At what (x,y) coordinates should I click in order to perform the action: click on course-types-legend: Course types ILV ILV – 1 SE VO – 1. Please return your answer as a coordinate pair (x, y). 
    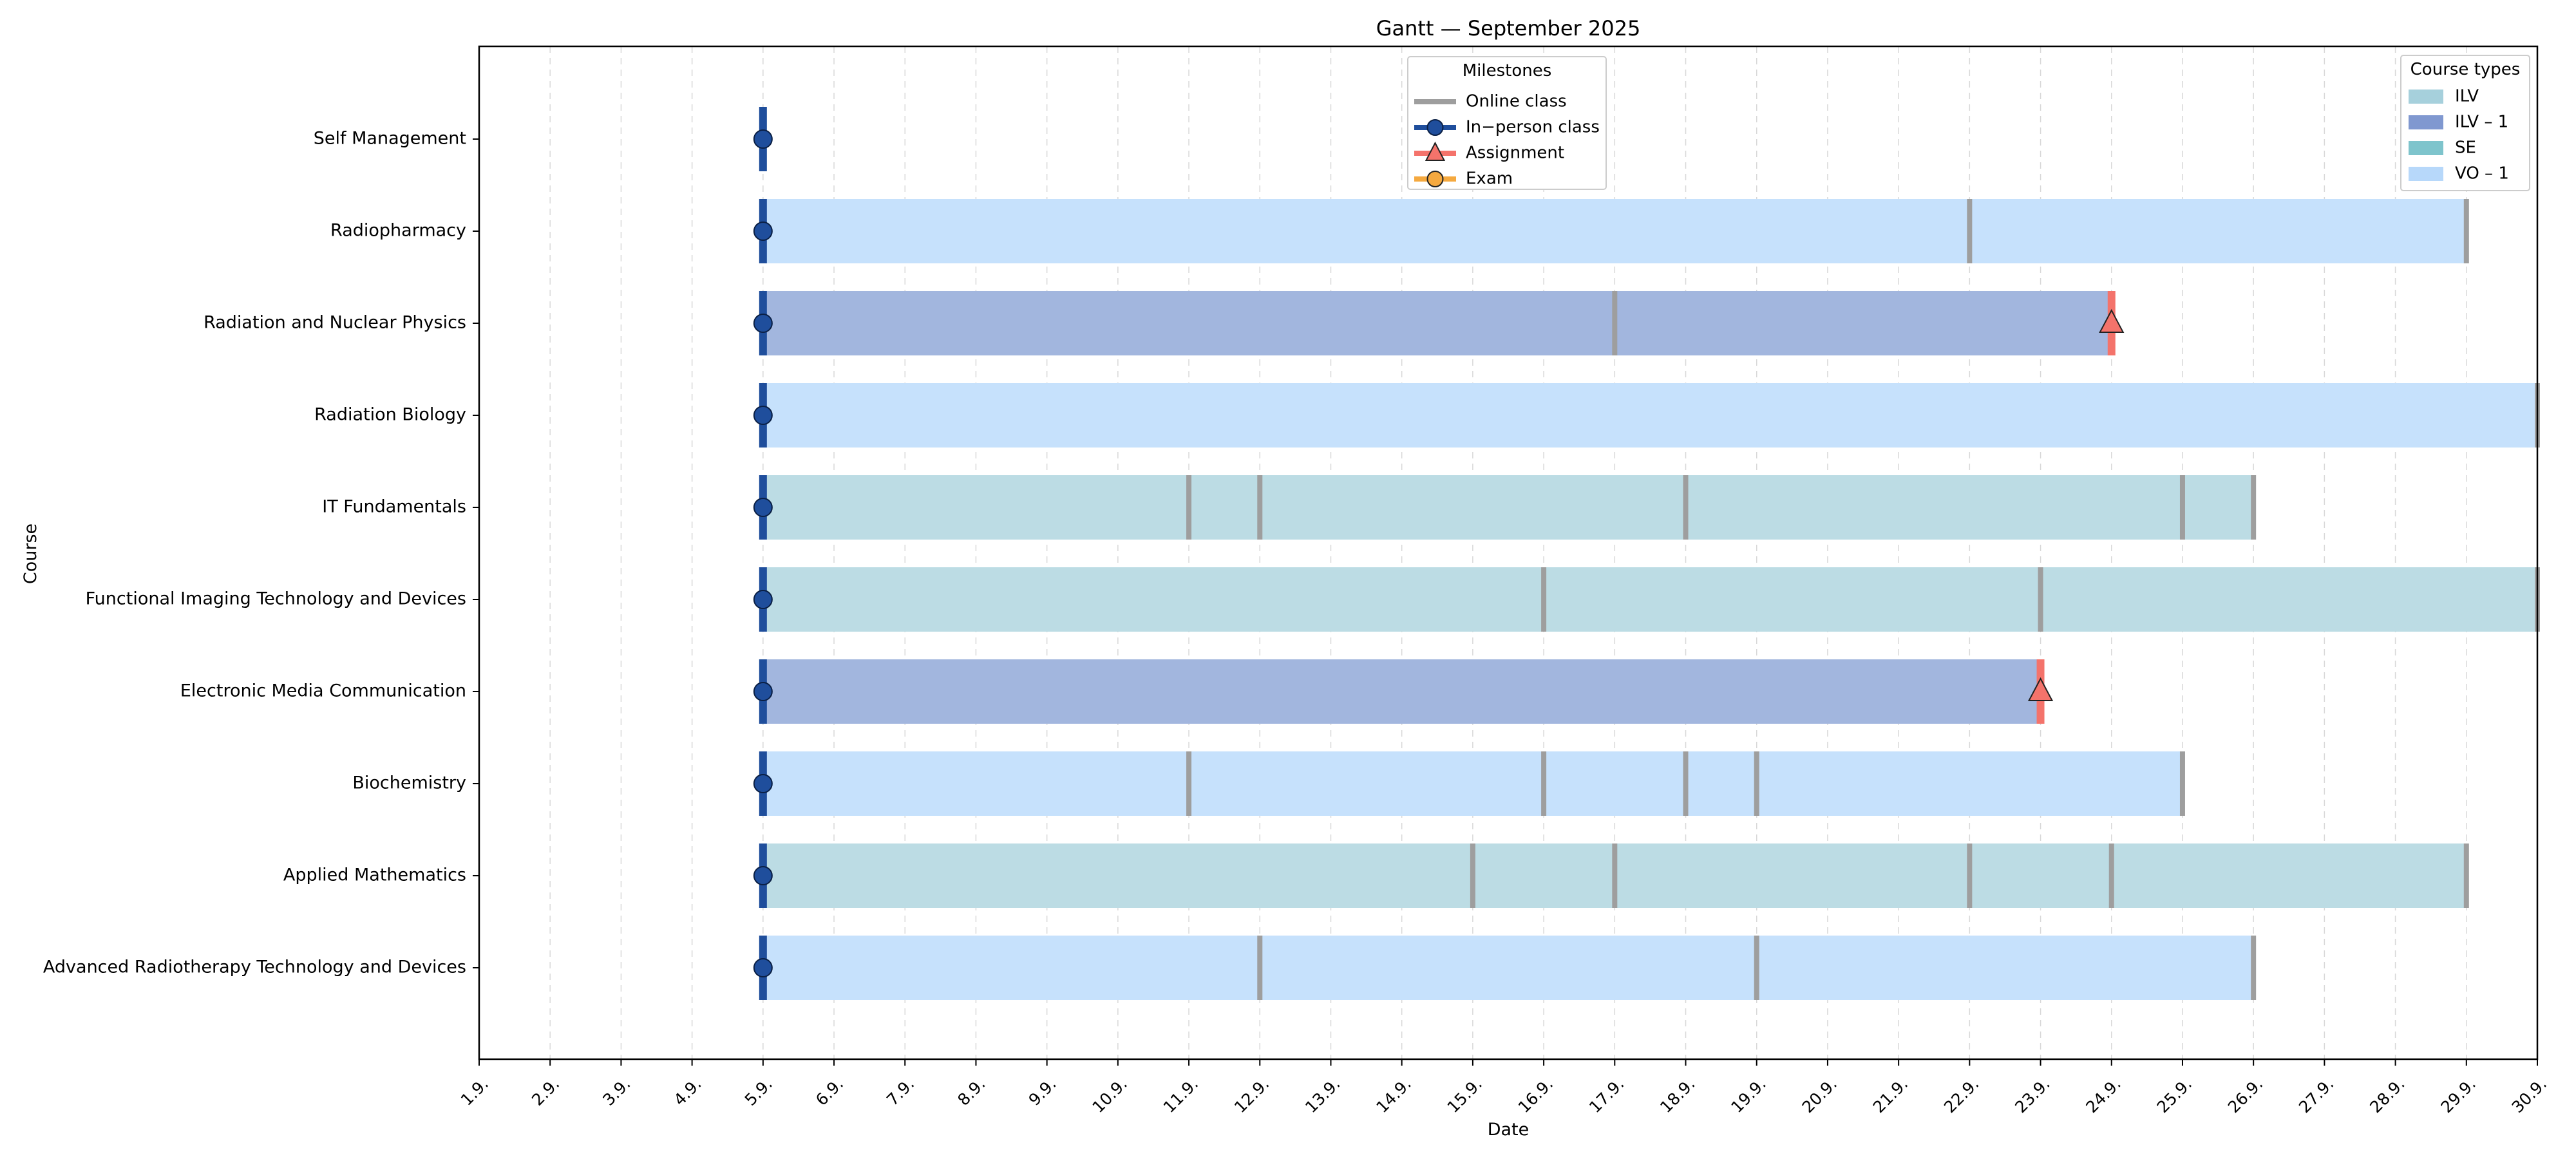
    Looking at the image, I should click on (2465, 123).